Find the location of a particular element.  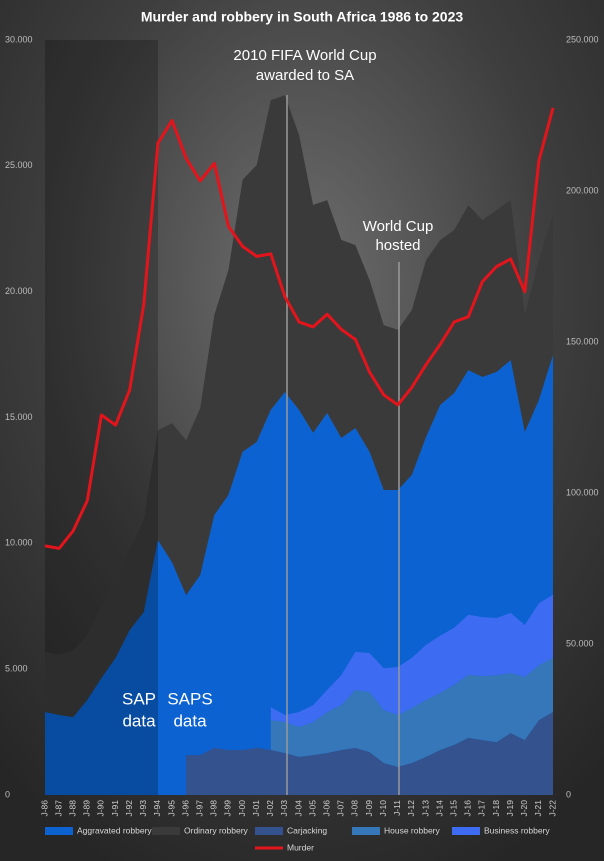

x-tick-label: J-12 is located at coordinates (411, 808).